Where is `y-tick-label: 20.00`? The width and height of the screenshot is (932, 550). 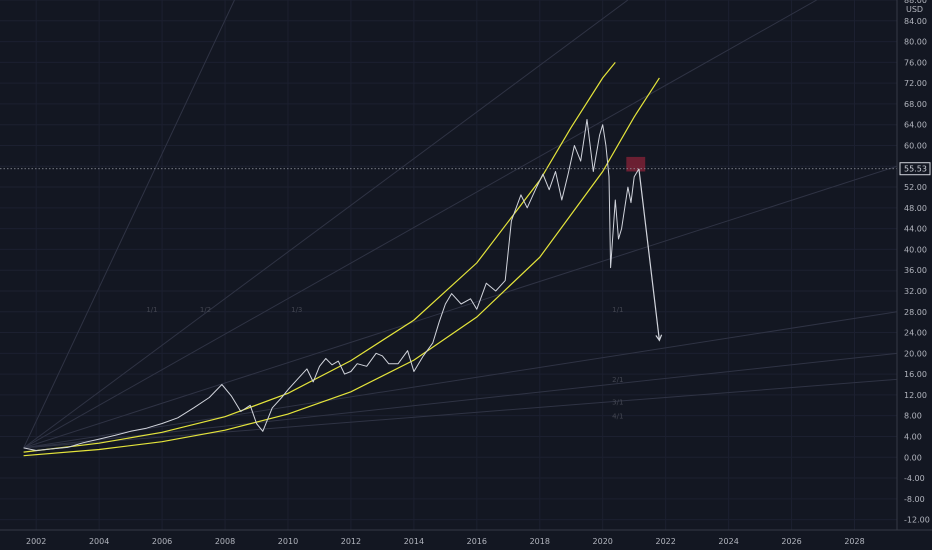 y-tick-label: 20.00 is located at coordinates (915, 353).